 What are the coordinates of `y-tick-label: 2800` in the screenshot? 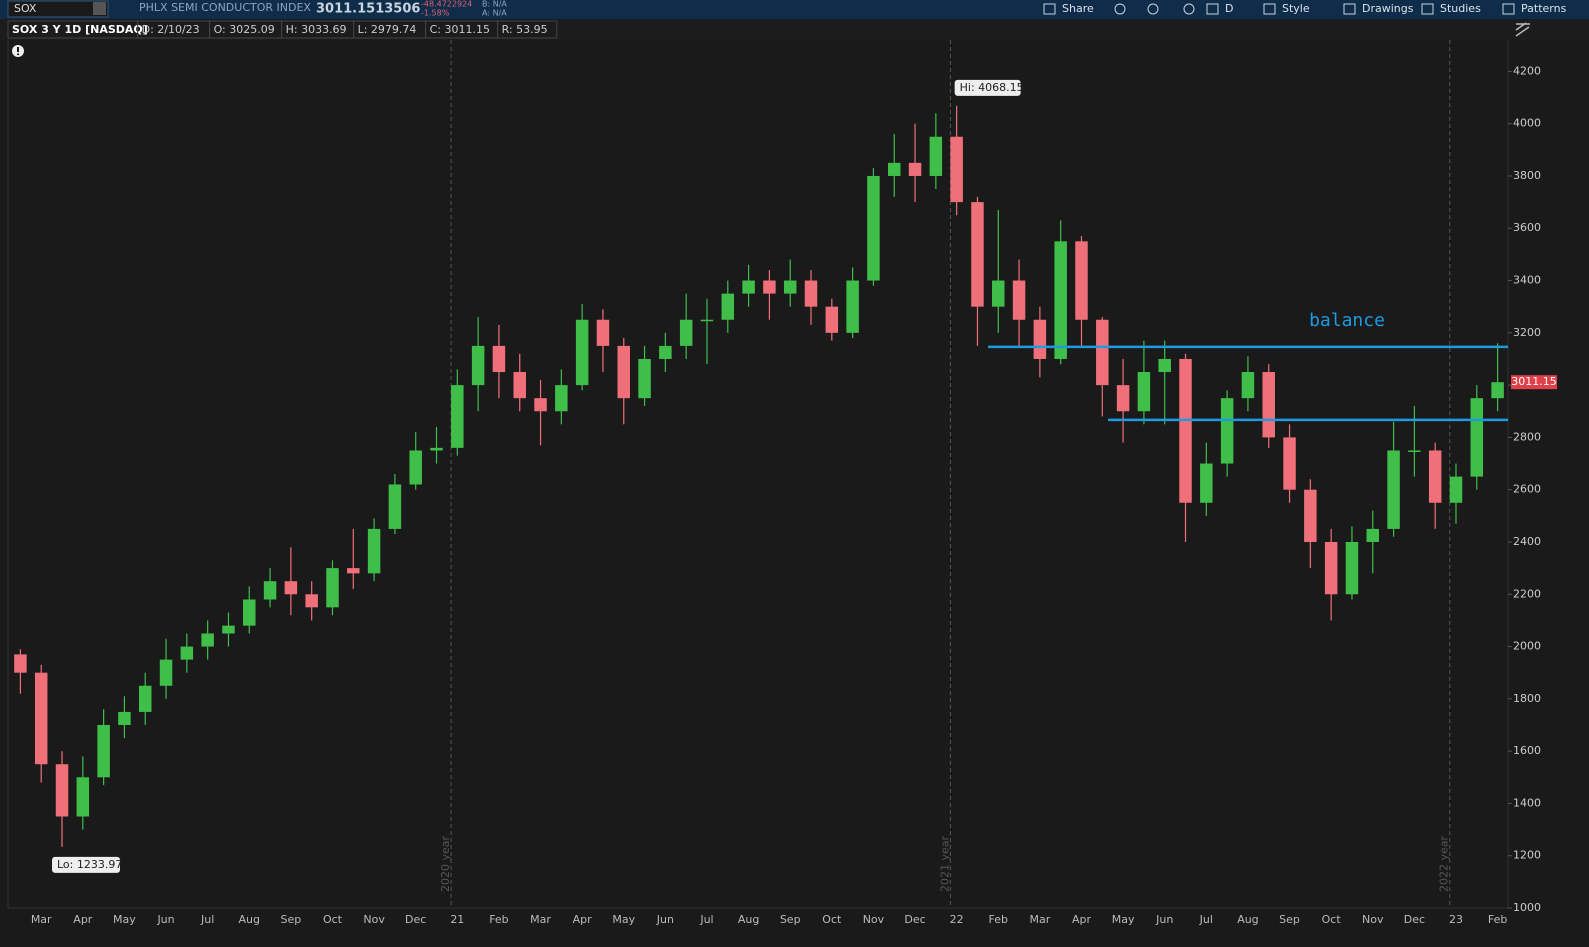 It's located at (1527, 436).